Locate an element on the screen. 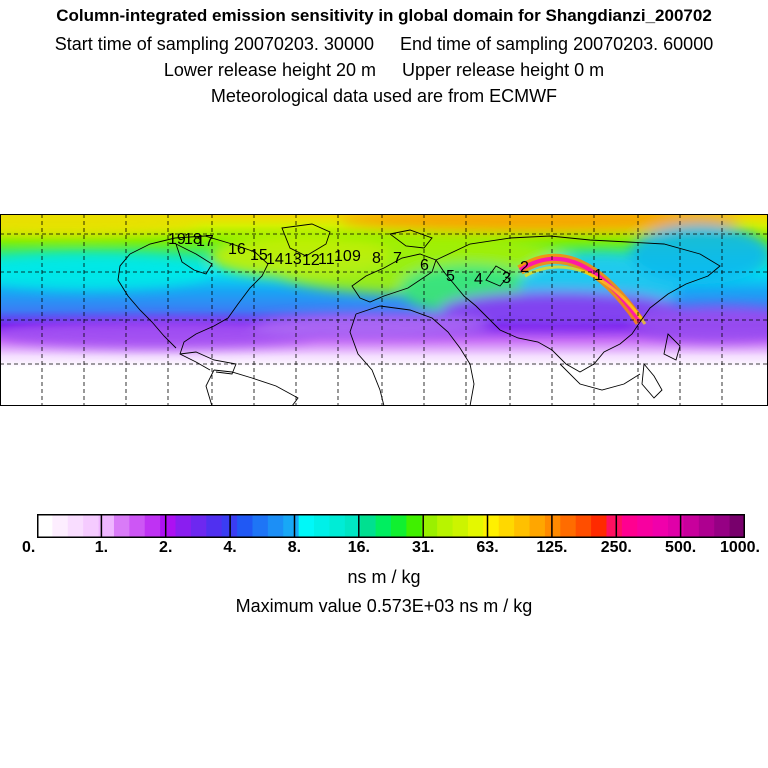 The width and height of the screenshot is (768, 768). colorbar-tick-label: 16. is located at coordinates (358, 547).